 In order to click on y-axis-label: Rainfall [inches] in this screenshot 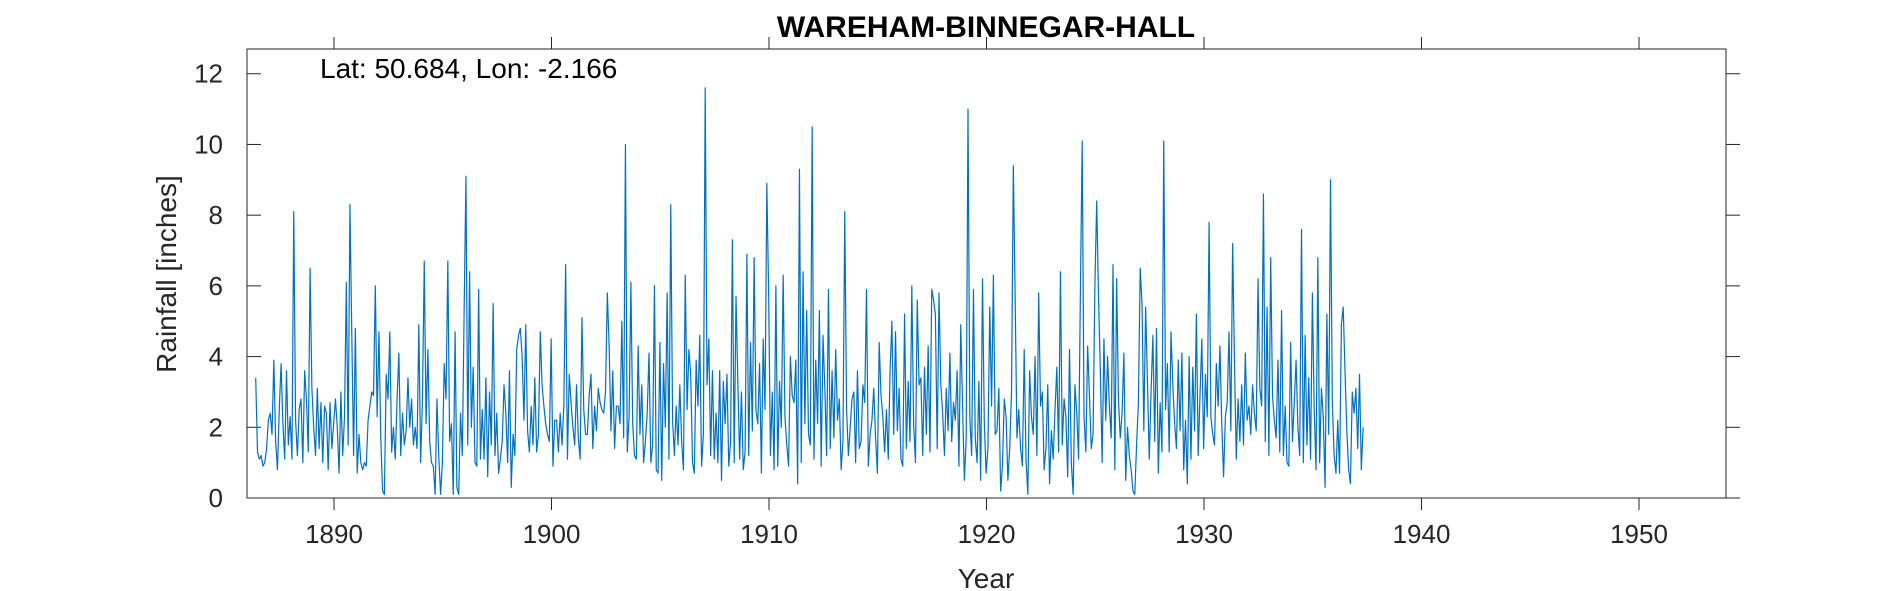, I will do `click(166, 274)`.